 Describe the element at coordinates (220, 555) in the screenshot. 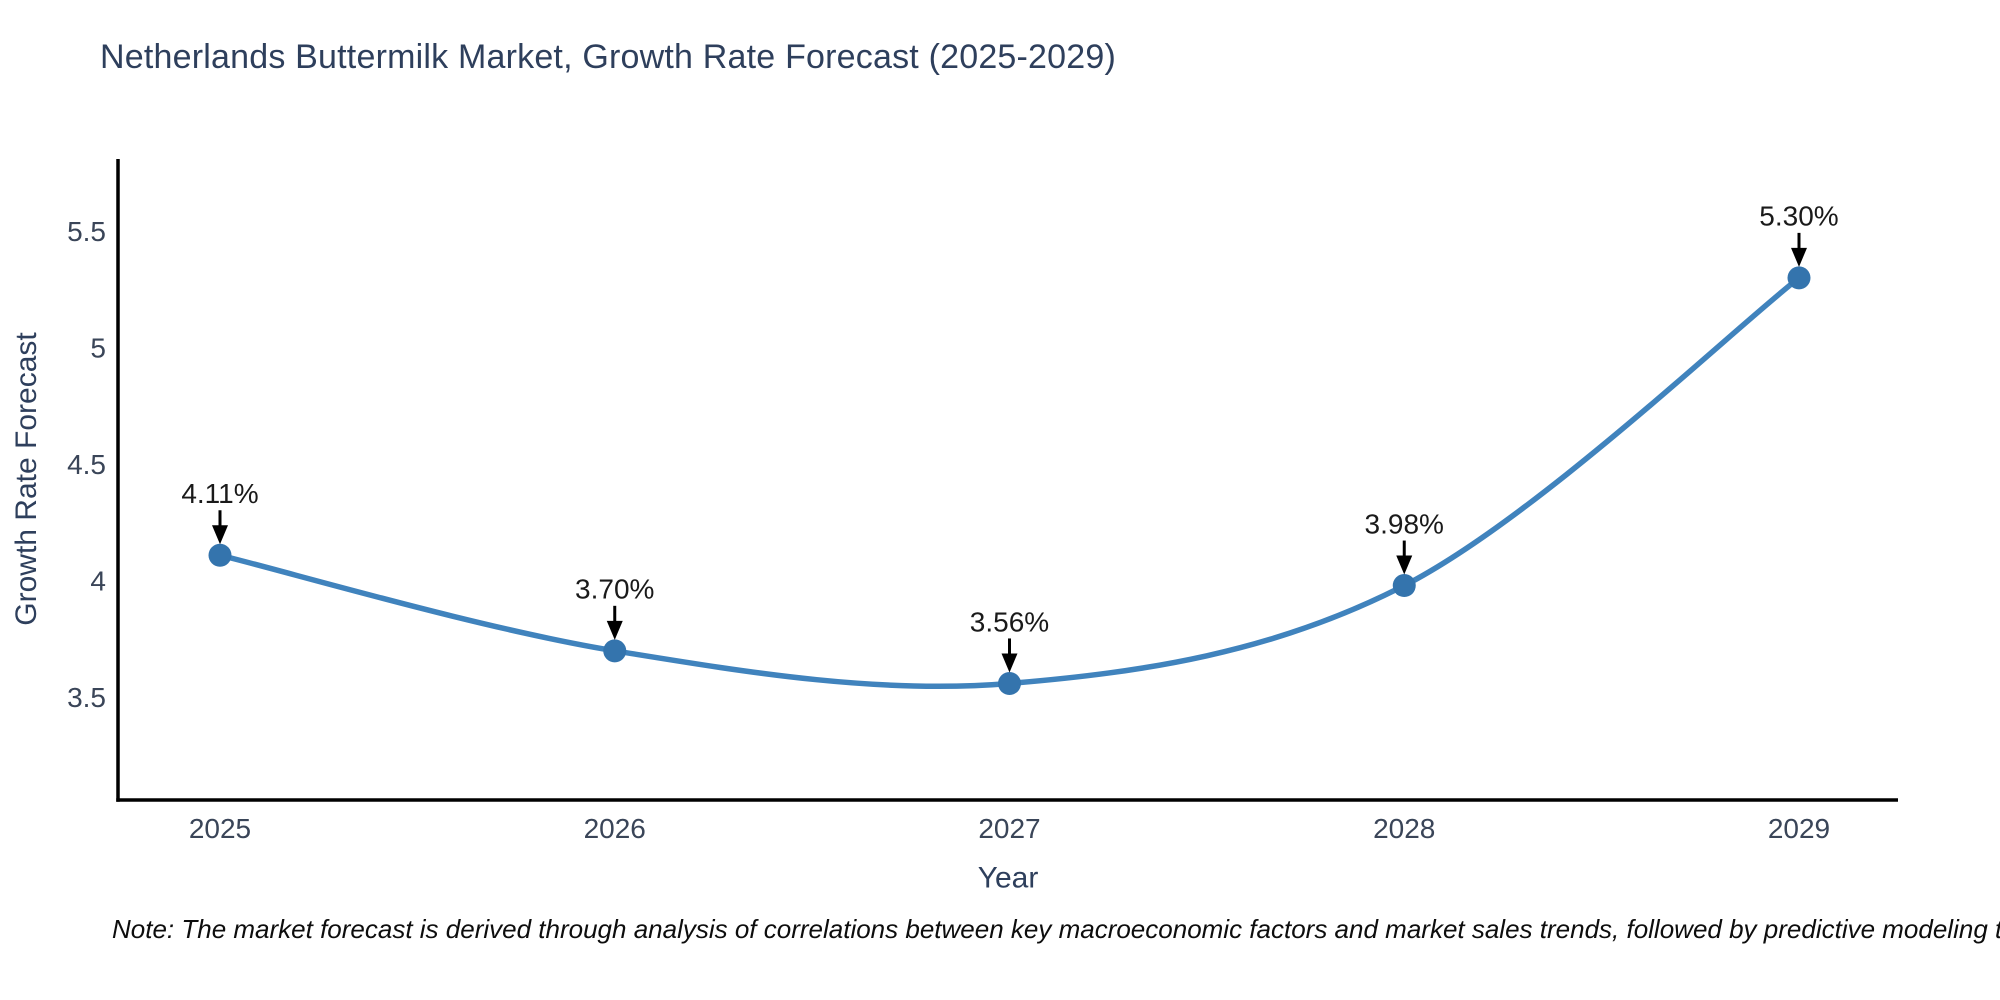

I see `data-point-marker-2025` at that location.